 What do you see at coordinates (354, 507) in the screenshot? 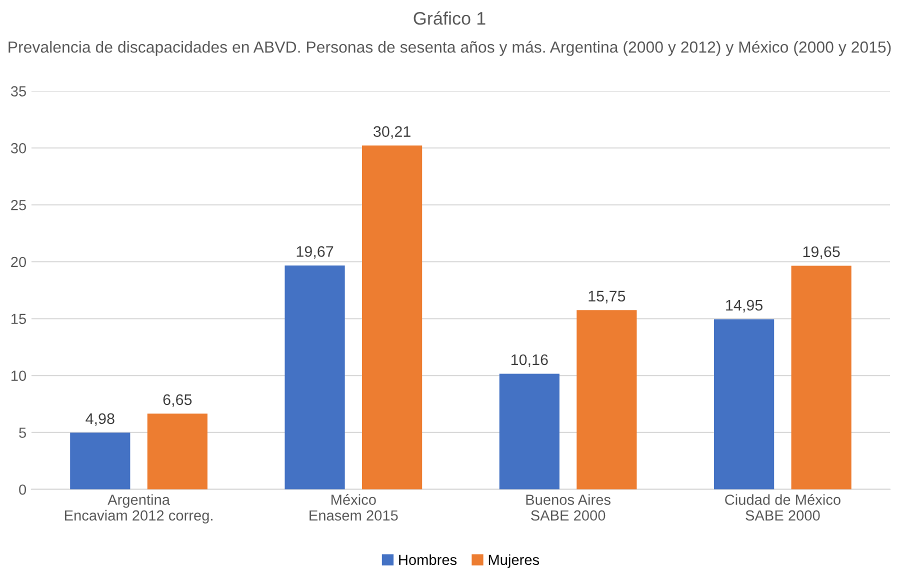
I see `x-tick-label: México Enasem 2015` at bounding box center [354, 507].